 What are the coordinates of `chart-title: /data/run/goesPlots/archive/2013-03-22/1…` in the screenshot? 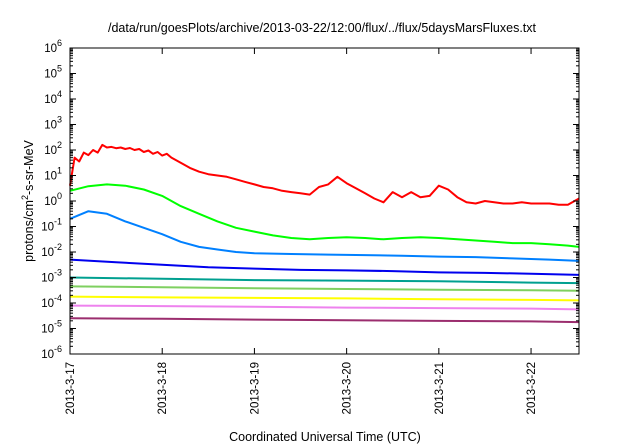 It's located at (322, 28).